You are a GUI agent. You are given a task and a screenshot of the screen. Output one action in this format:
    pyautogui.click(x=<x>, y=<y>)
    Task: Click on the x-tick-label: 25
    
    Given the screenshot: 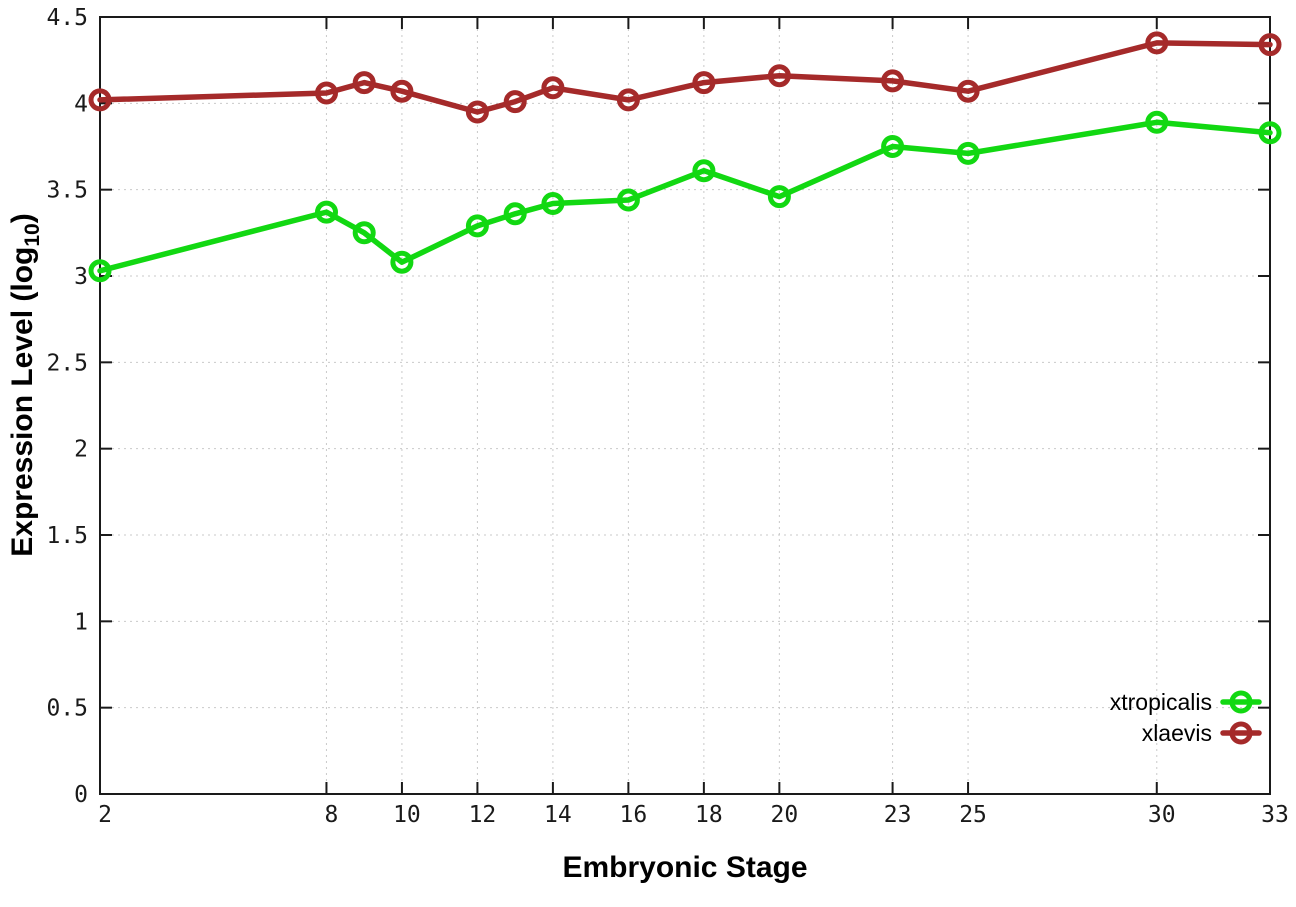 What is the action you would take?
    pyautogui.click(x=973, y=815)
    